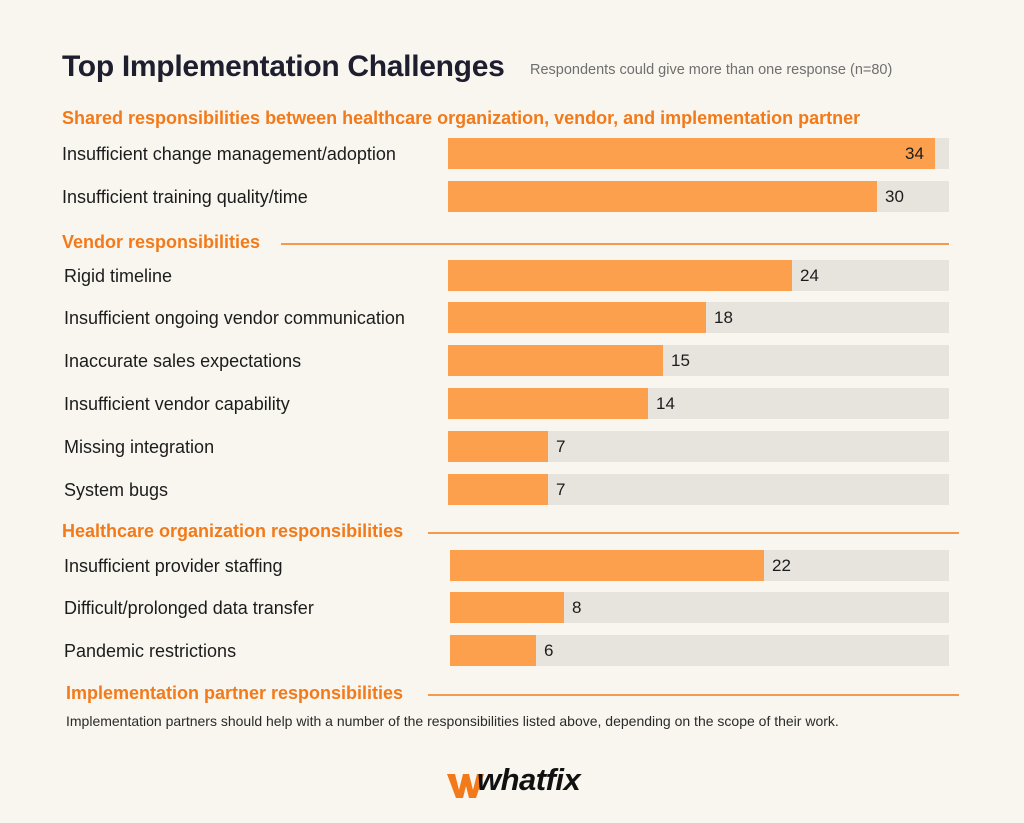  What do you see at coordinates (529, 779) in the screenshot?
I see `brand-wordmark: whatfix` at bounding box center [529, 779].